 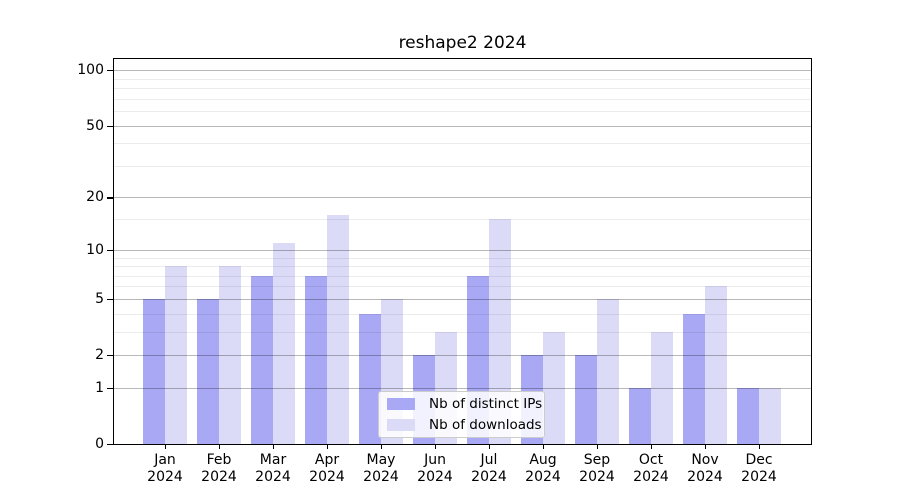 I want to click on bar-downloads-jan, so click(x=176, y=355).